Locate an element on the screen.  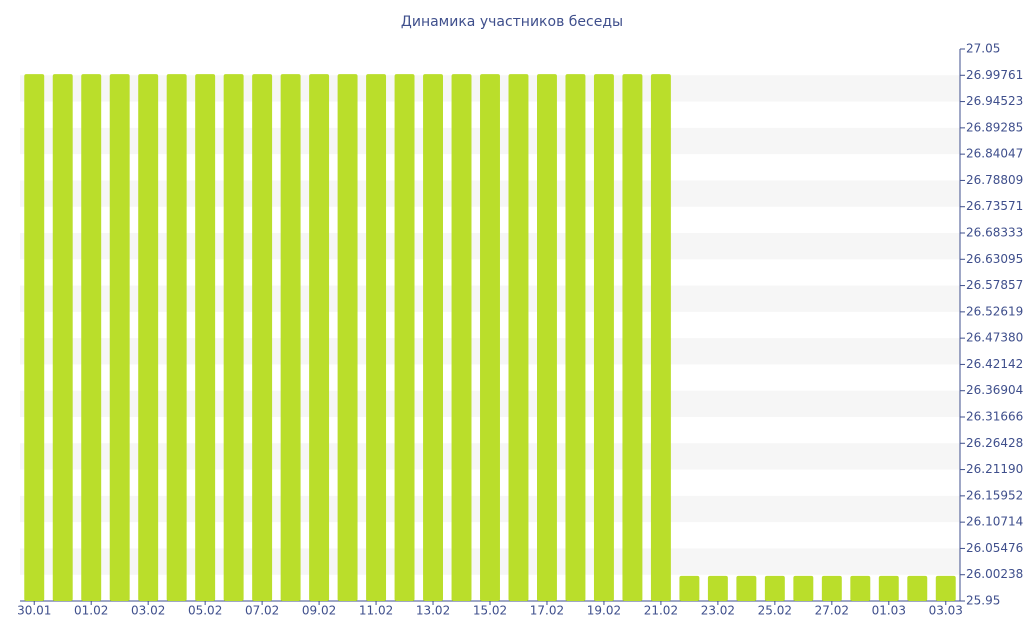
y-tick-label: 26.78809 is located at coordinates (994, 180).